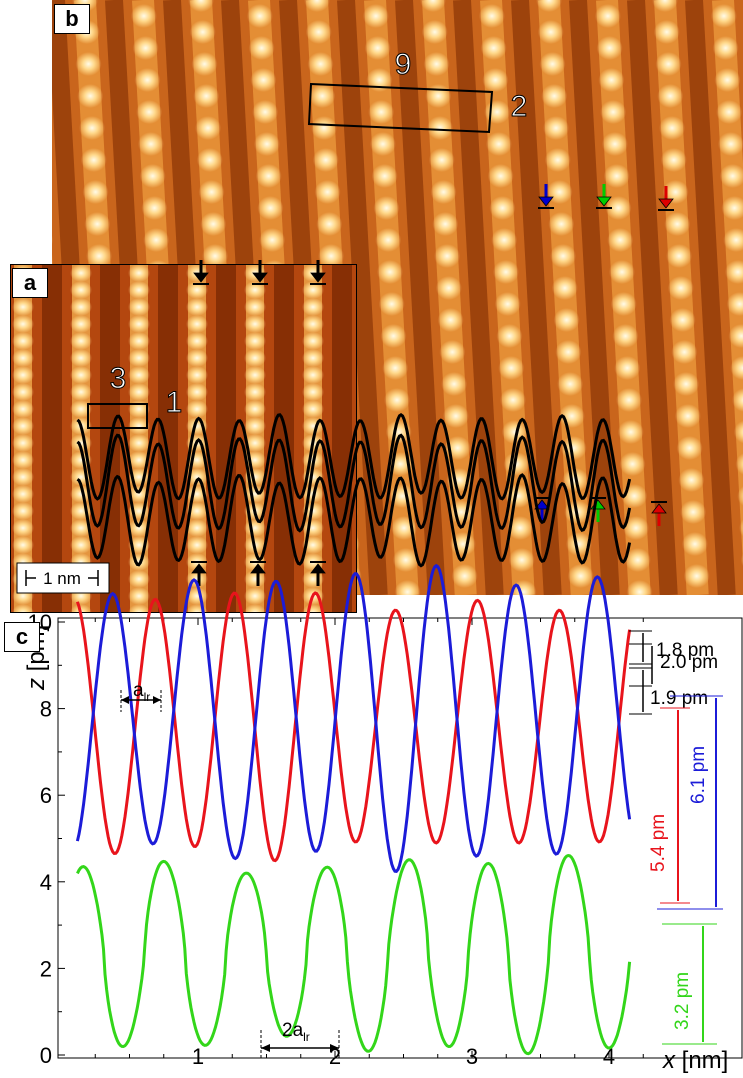  I want to click on panel-a-profile-box, so click(117, 416).